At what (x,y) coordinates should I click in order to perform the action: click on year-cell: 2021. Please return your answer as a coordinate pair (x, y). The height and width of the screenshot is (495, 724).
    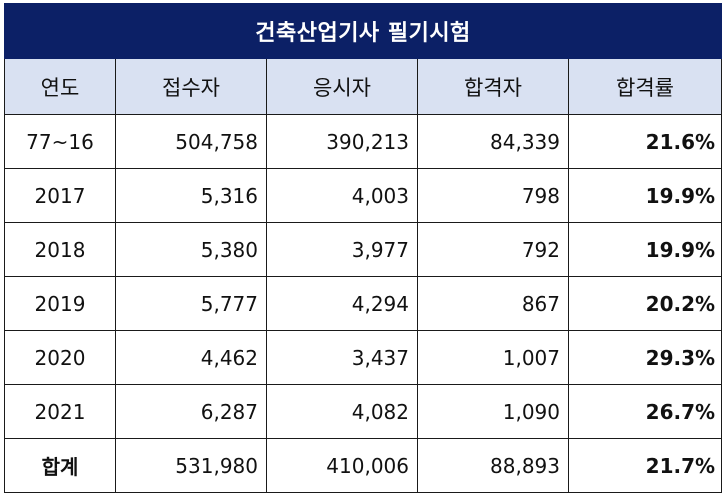
    Looking at the image, I should click on (60, 411).